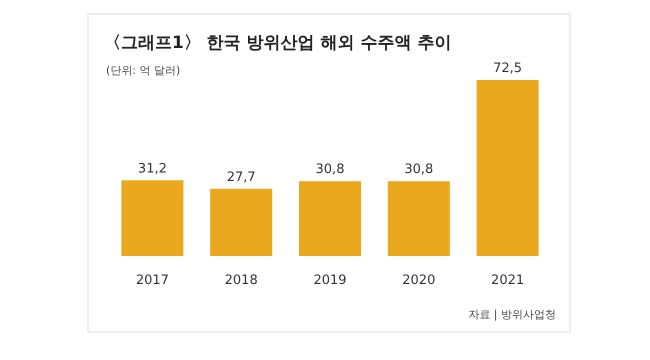 The width and height of the screenshot is (650, 360). Describe the element at coordinates (512, 314) in the screenshot. I see `text: 자료 | 방위사업청` at that location.